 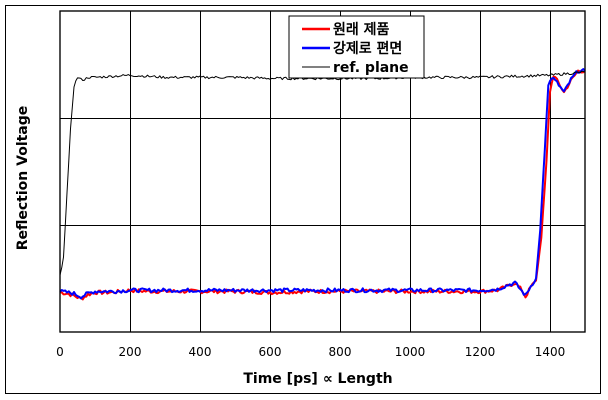 What do you see at coordinates (361, 30) in the screenshot?
I see `legend-label: 원래 제품` at bounding box center [361, 30].